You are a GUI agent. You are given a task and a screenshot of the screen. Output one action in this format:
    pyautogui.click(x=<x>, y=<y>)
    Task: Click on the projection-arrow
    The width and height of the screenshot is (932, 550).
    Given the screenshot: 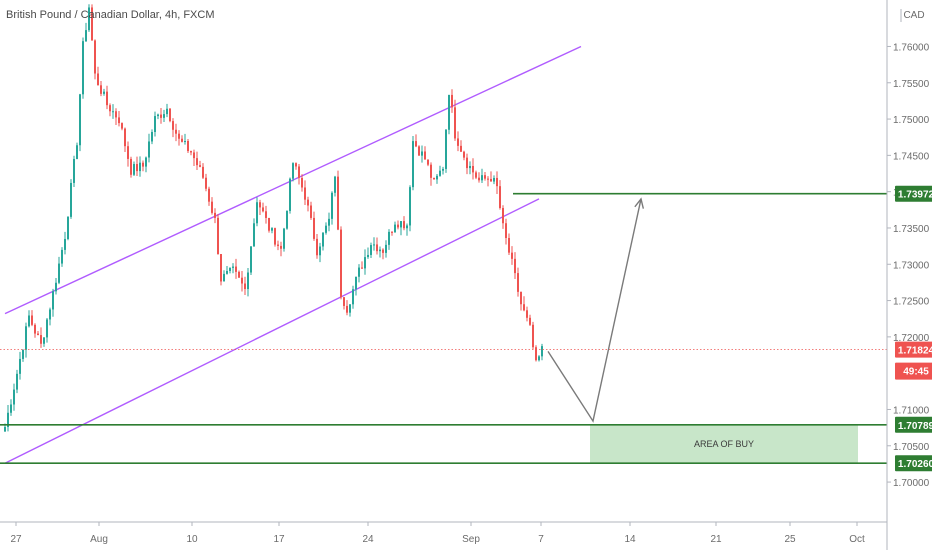 What is the action you would take?
    pyautogui.click(x=596, y=310)
    